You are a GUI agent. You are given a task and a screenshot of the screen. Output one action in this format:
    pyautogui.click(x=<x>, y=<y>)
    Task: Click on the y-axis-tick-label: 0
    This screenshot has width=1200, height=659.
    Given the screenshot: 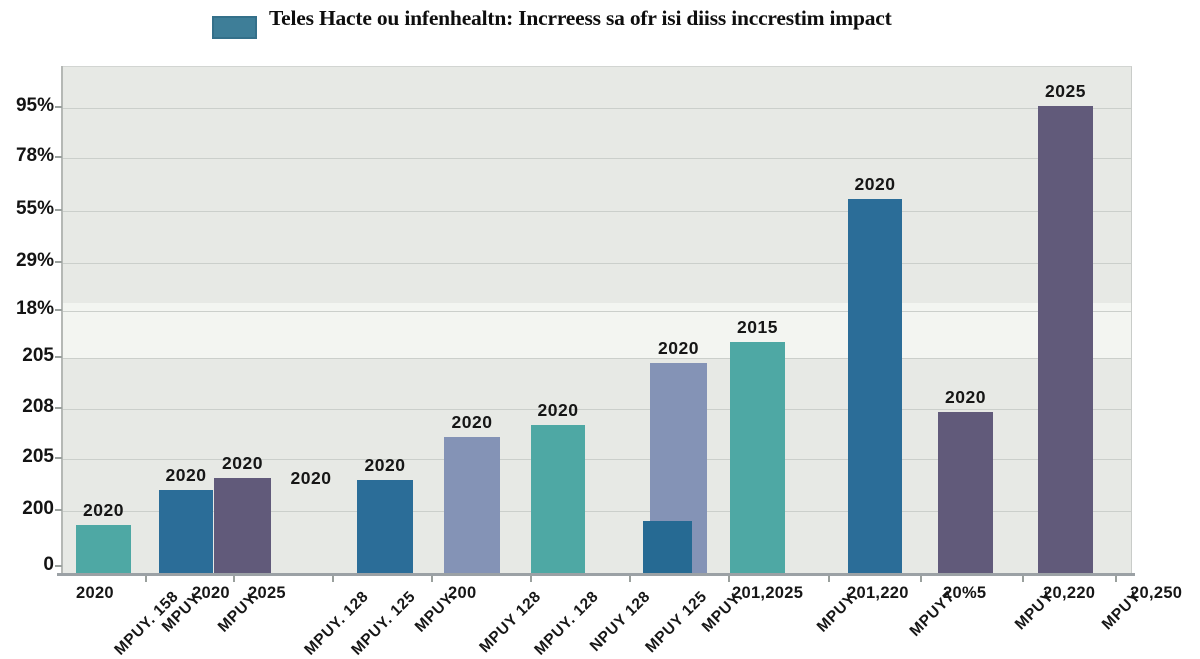 What is the action you would take?
    pyautogui.click(x=48, y=564)
    